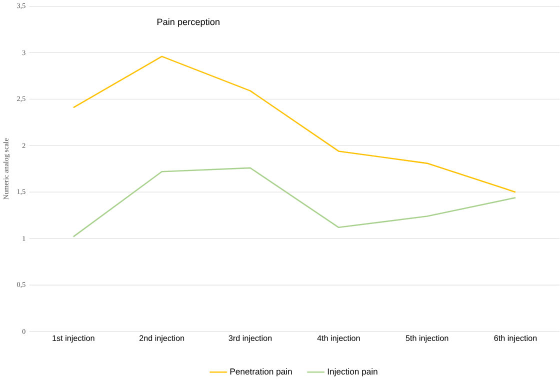  What do you see at coordinates (261, 372) in the screenshot?
I see `legend-label: Penetration pain` at bounding box center [261, 372].